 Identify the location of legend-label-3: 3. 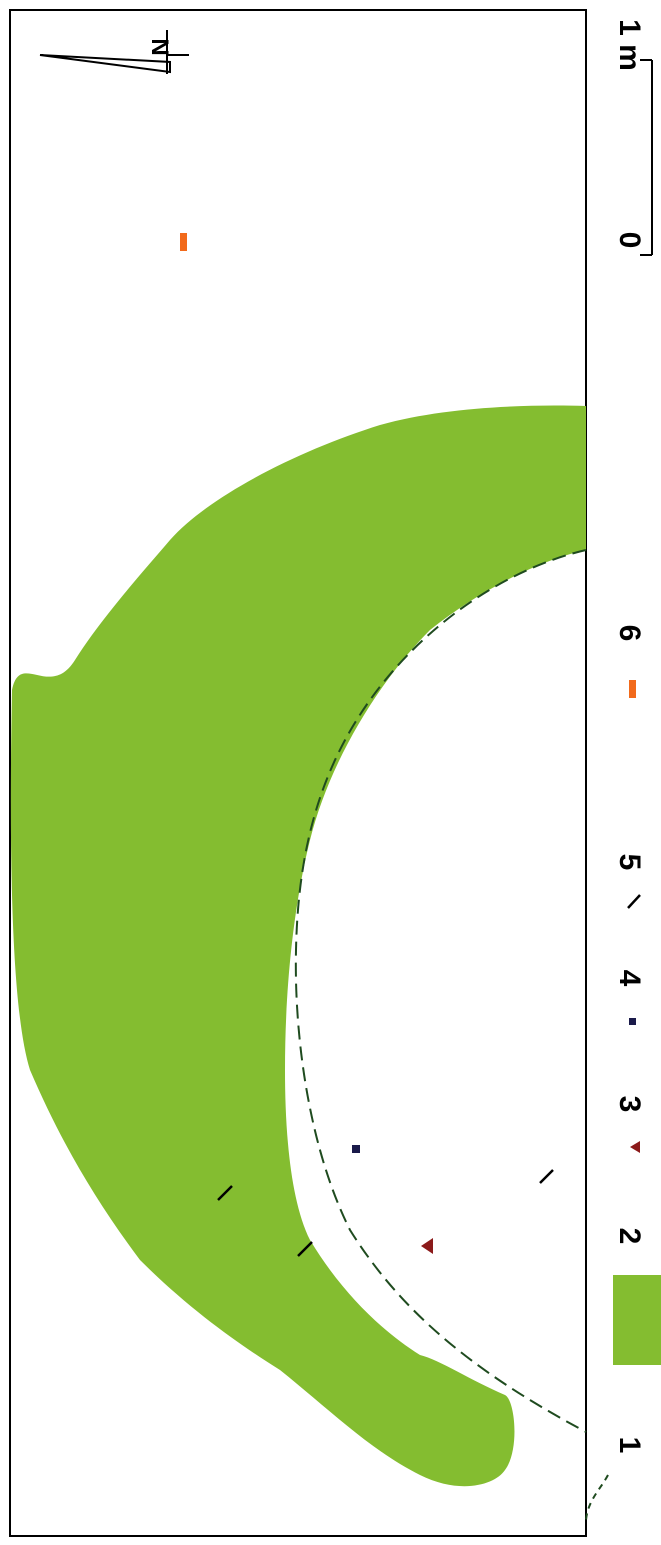
(629, 1104).